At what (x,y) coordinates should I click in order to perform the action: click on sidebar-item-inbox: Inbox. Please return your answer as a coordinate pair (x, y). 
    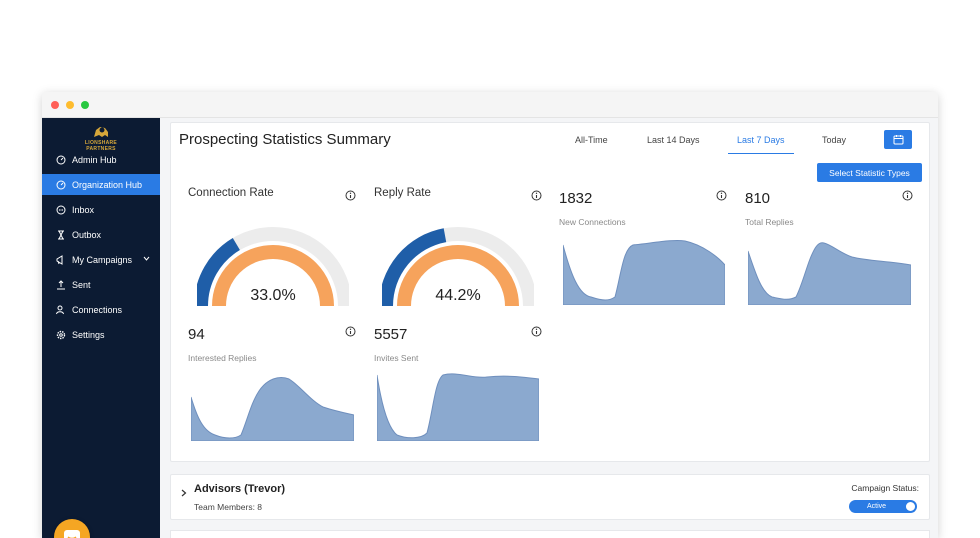
    Looking at the image, I should click on (101, 209).